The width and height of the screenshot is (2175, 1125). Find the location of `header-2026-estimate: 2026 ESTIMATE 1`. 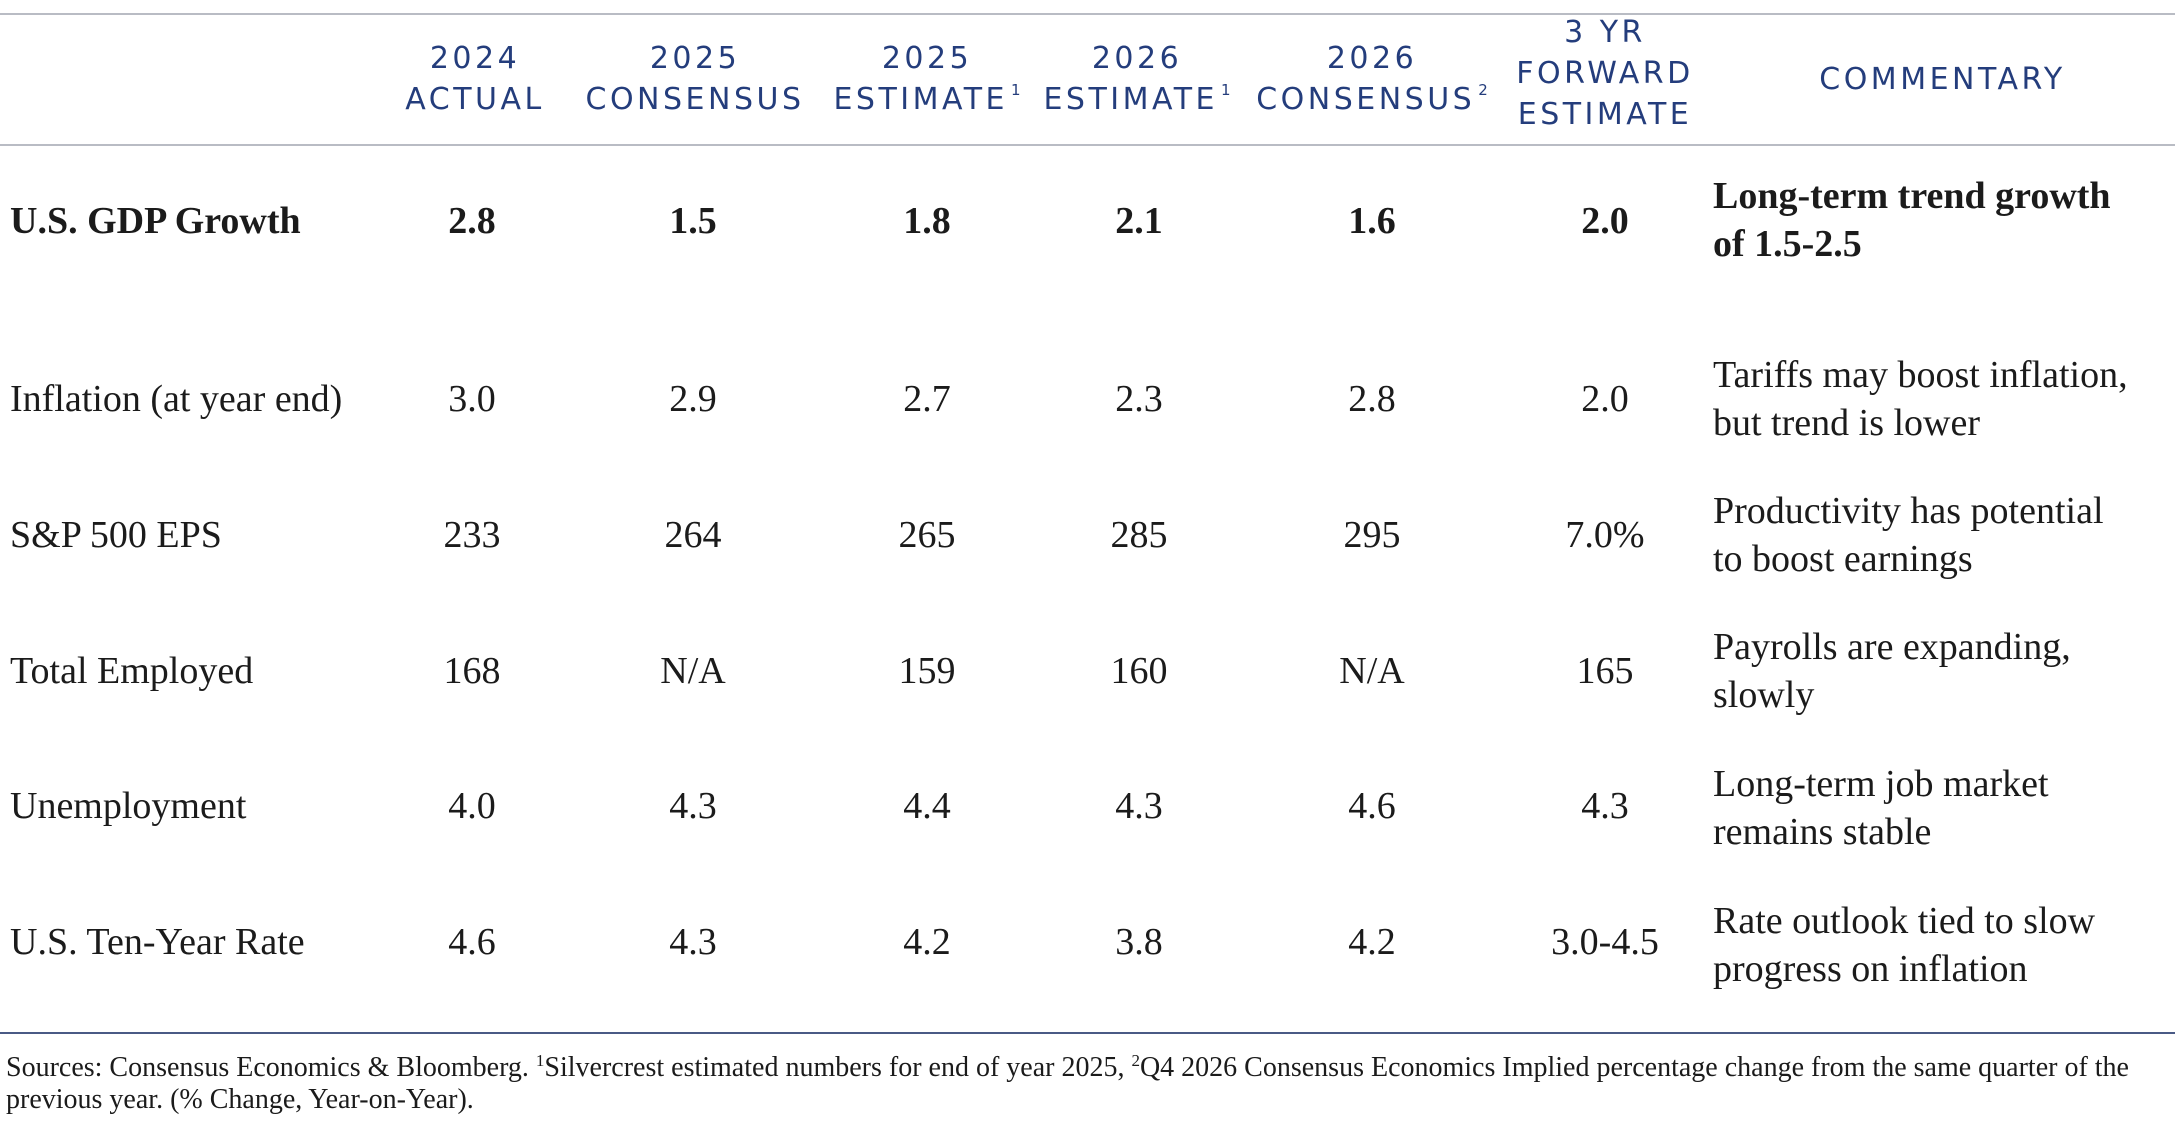

header-2026-estimate: 2026 ESTIMATE 1 is located at coordinates (1137, 79).